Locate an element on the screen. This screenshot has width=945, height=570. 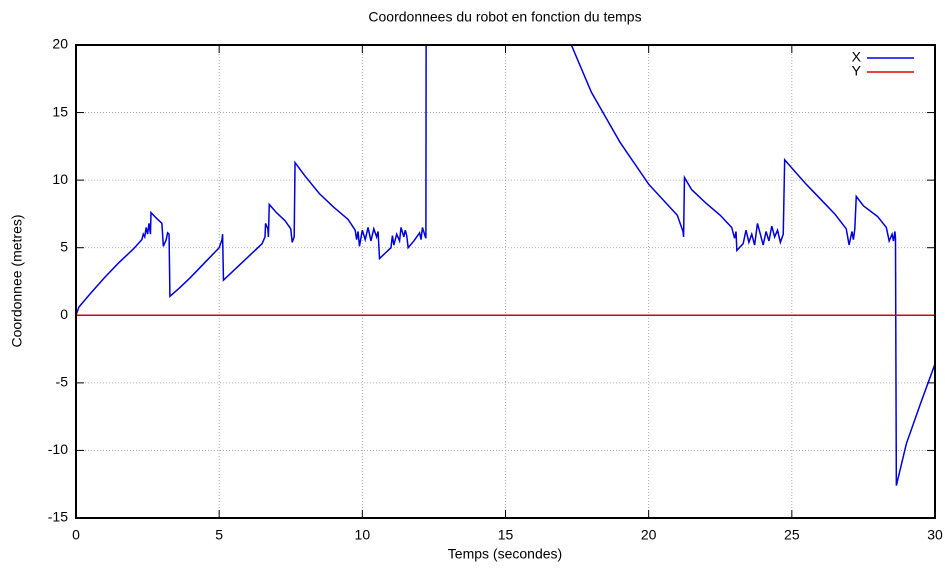
y-tick-label: -15 is located at coordinates (58, 517).